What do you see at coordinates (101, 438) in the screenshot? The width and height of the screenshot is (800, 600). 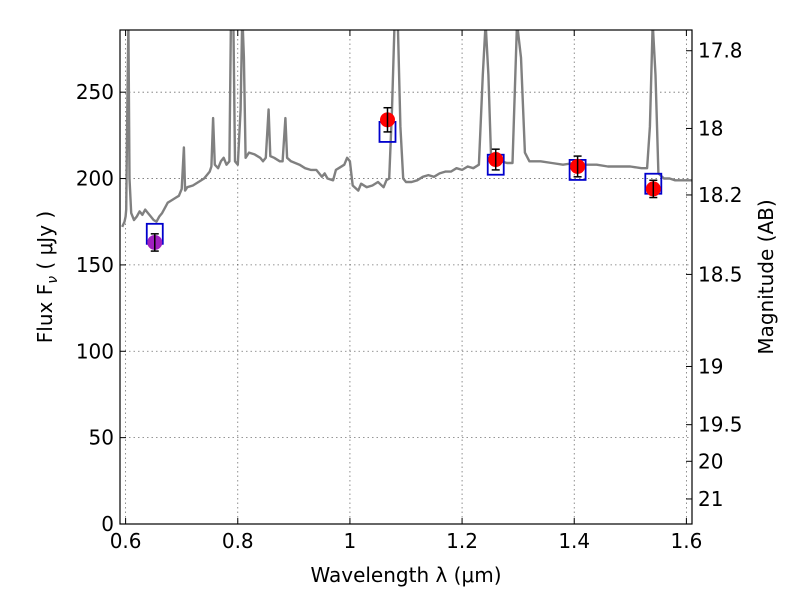 I see `y-tick-label: 50` at bounding box center [101, 438].